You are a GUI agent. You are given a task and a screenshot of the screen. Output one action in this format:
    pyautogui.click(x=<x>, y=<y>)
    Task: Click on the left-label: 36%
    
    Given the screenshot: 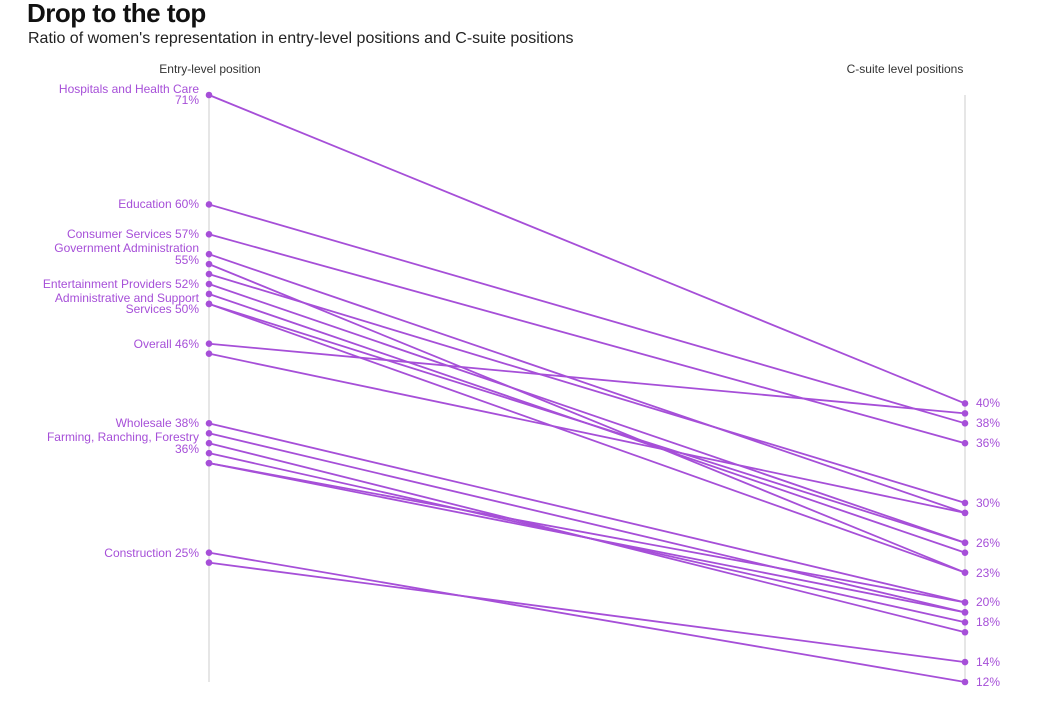 What is the action you would take?
    pyautogui.click(x=187, y=449)
    